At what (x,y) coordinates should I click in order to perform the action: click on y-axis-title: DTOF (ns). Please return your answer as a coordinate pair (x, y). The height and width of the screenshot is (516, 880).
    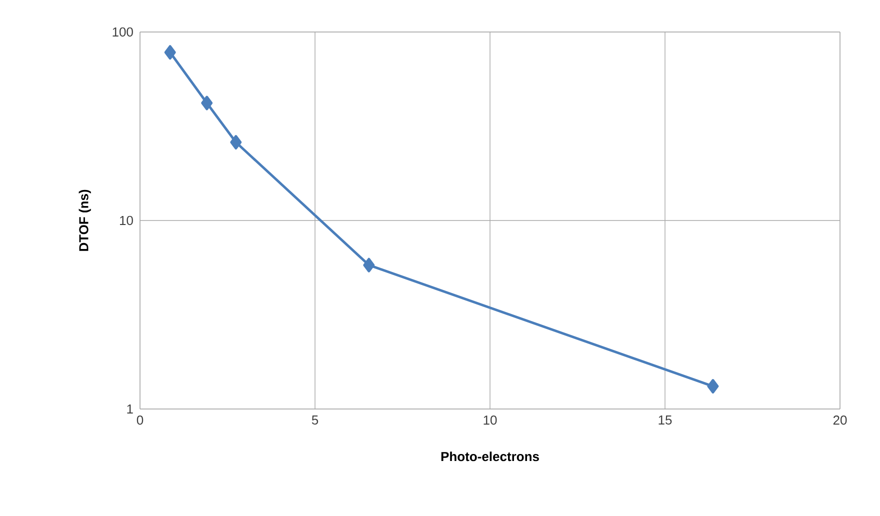
    Looking at the image, I should click on (84, 220).